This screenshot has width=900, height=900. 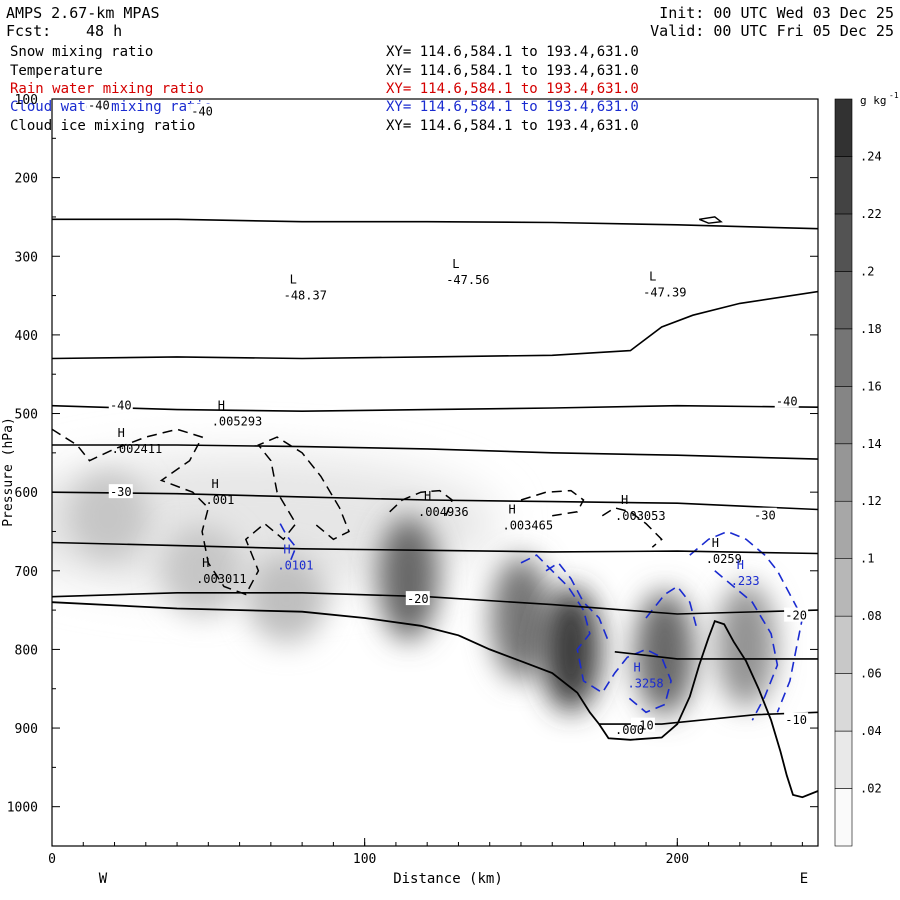 I want to click on colorbar-tick-label: .2, so click(x=867, y=271).